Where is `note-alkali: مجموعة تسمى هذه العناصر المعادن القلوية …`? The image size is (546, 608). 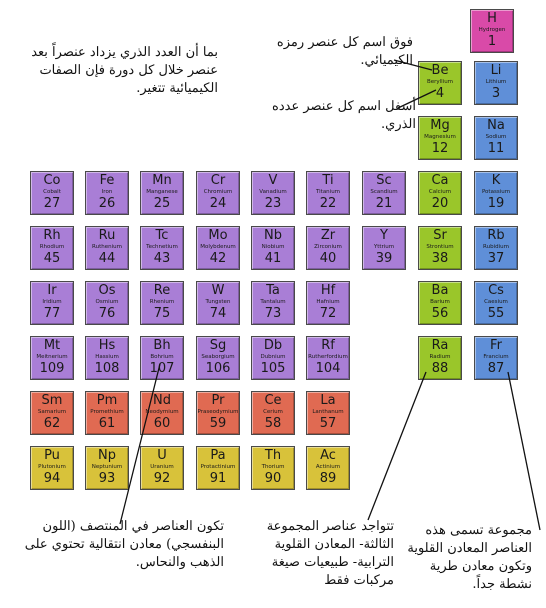
note-alkali: مجموعة تسمى هذه العناصر المعادن القلوية … is located at coordinates (469, 557).